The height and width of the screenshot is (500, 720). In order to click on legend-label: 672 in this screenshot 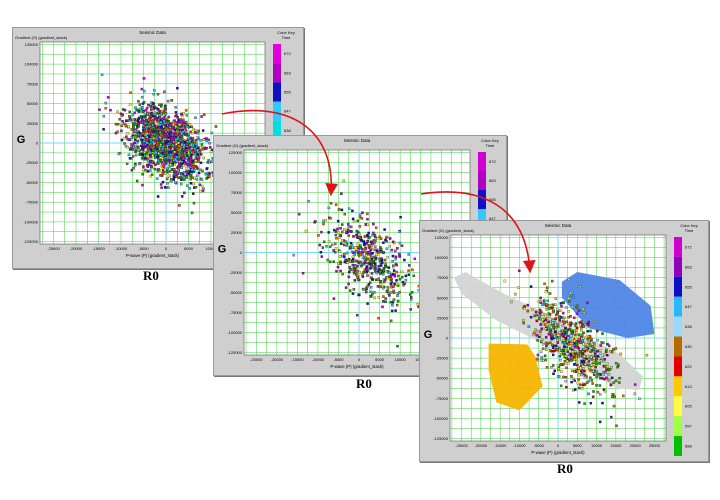, I will do `click(492, 161)`.